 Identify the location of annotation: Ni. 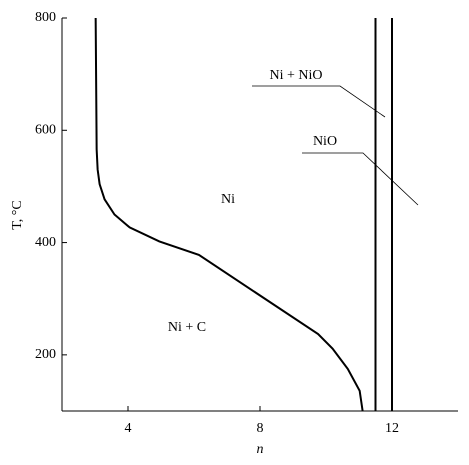
(228, 199).